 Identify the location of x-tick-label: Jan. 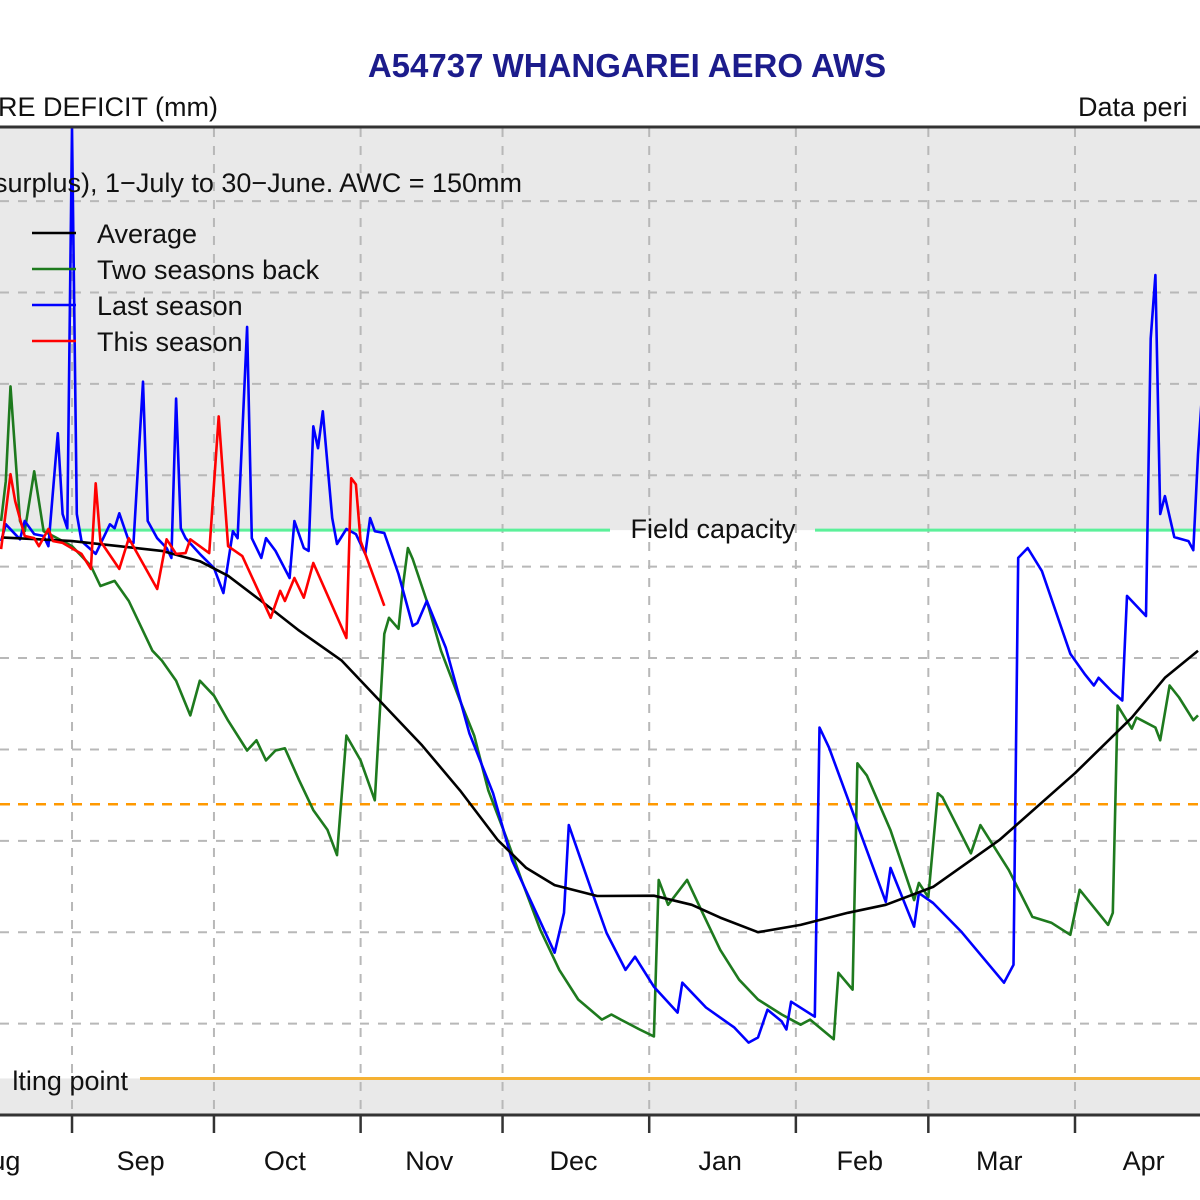
(720, 1161).